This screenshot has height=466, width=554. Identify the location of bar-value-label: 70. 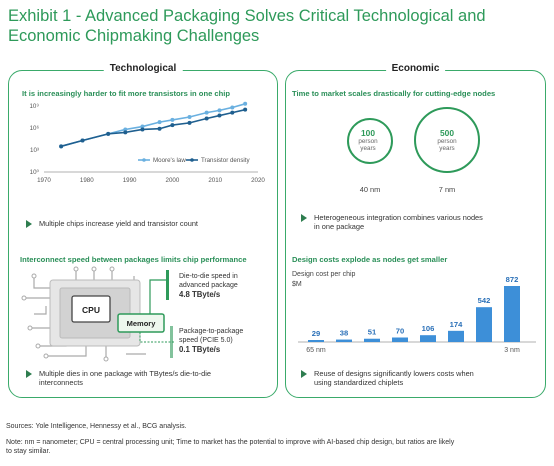
(400, 331).